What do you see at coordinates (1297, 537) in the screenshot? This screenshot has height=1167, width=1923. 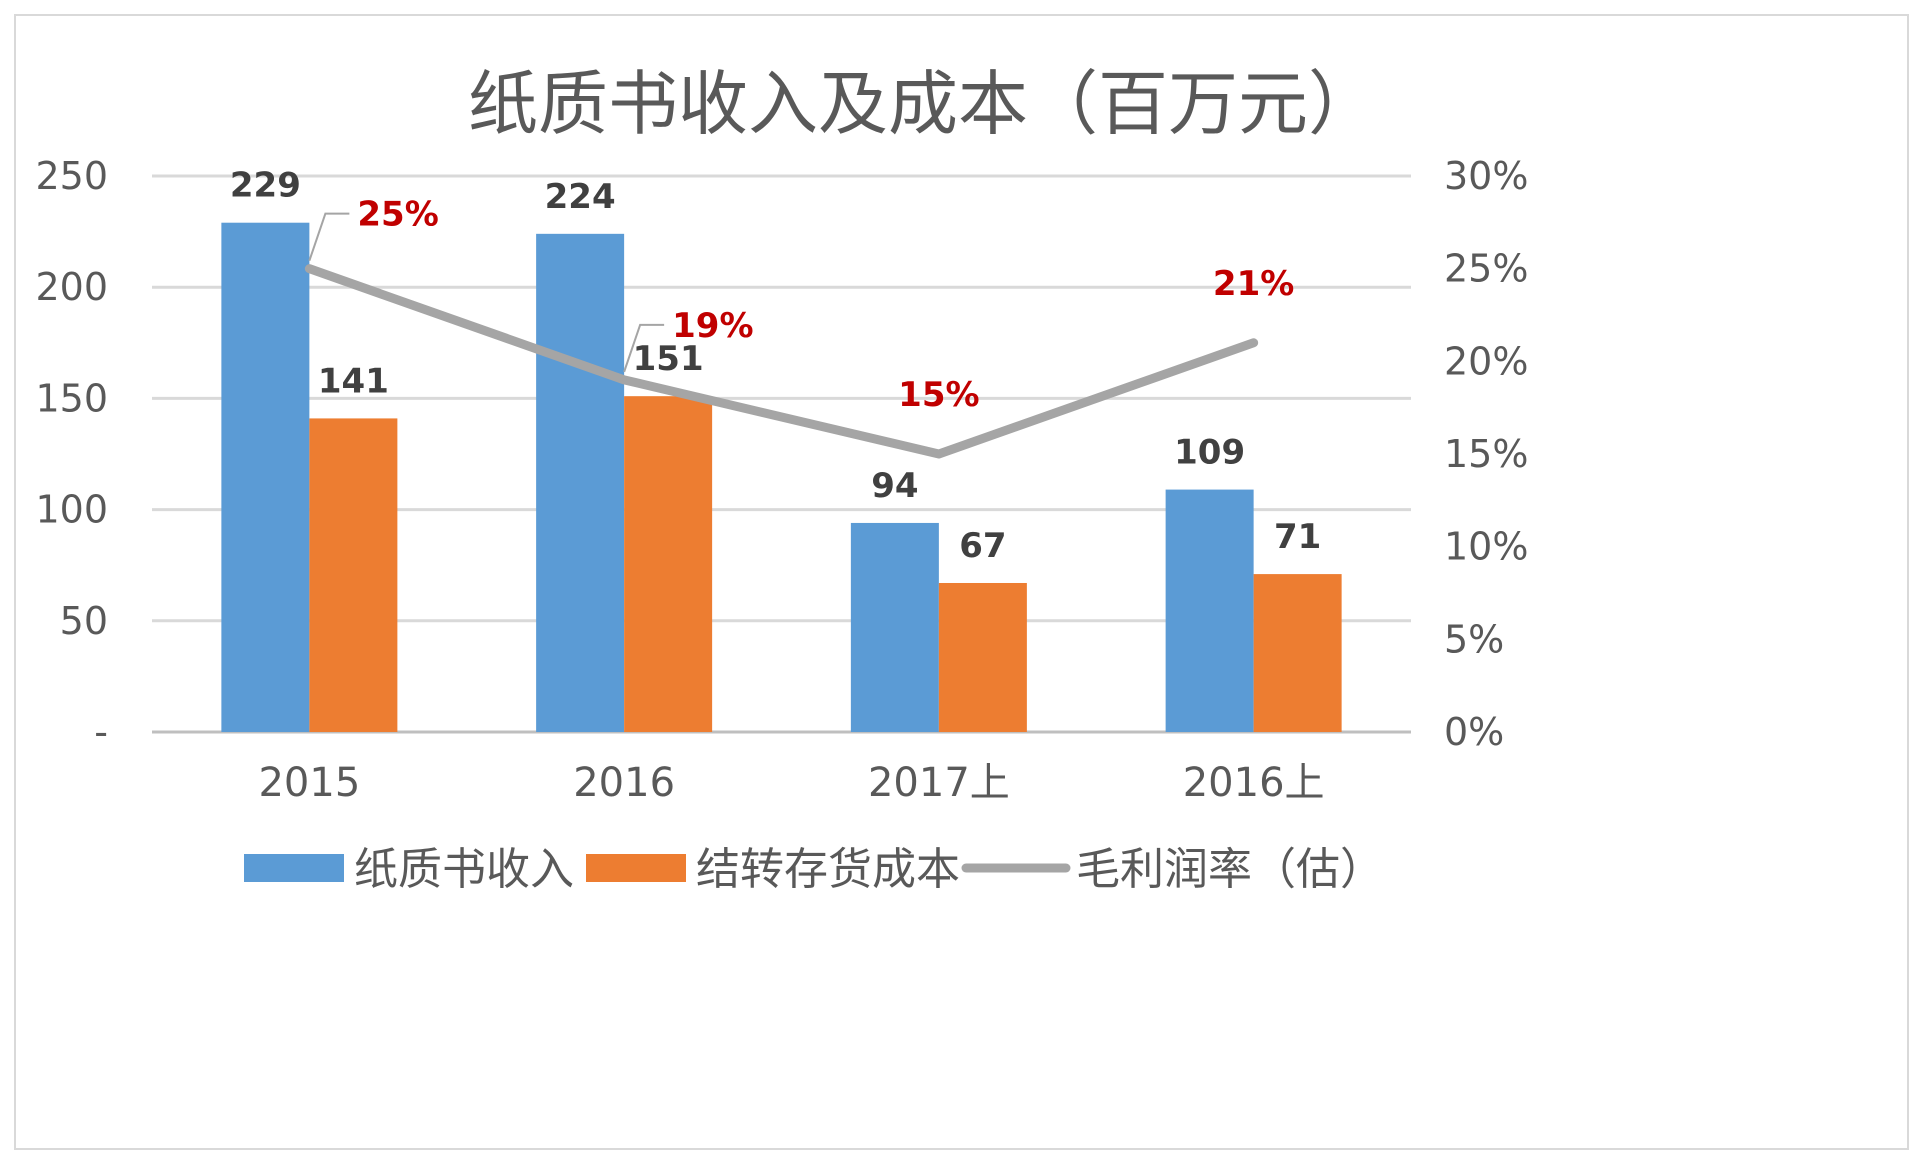 I see `bar-data-label: 71` at bounding box center [1297, 537].